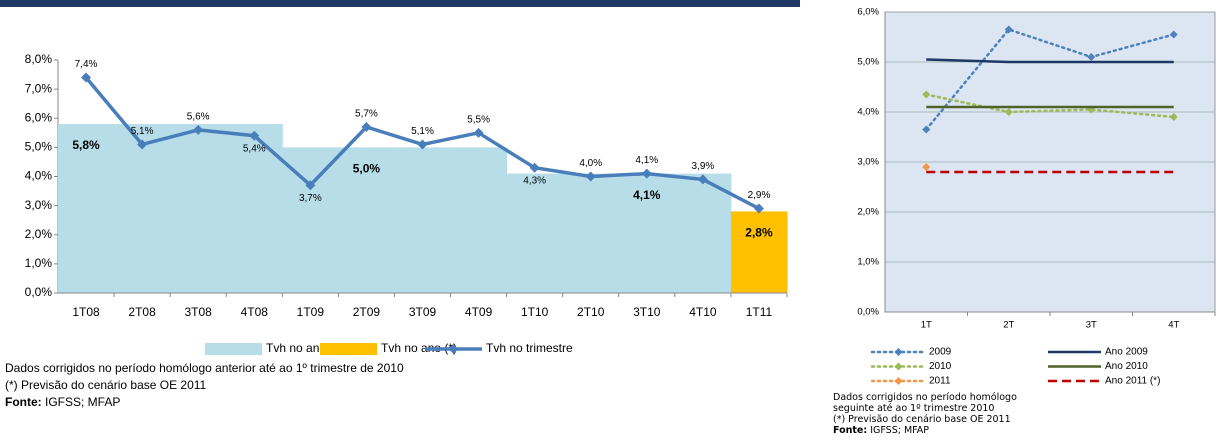 This screenshot has width=1227, height=443. What do you see at coordinates (1091, 325) in the screenshot?
I see `x-tick-label: 3T` at bounding box center [1091, 325].